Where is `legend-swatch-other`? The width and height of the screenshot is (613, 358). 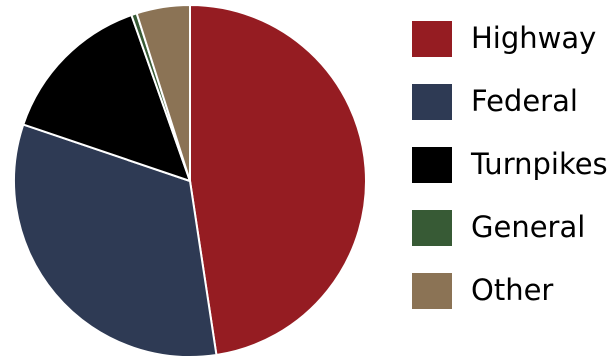 legend-swatch-other is located at coordinates (432, 290).